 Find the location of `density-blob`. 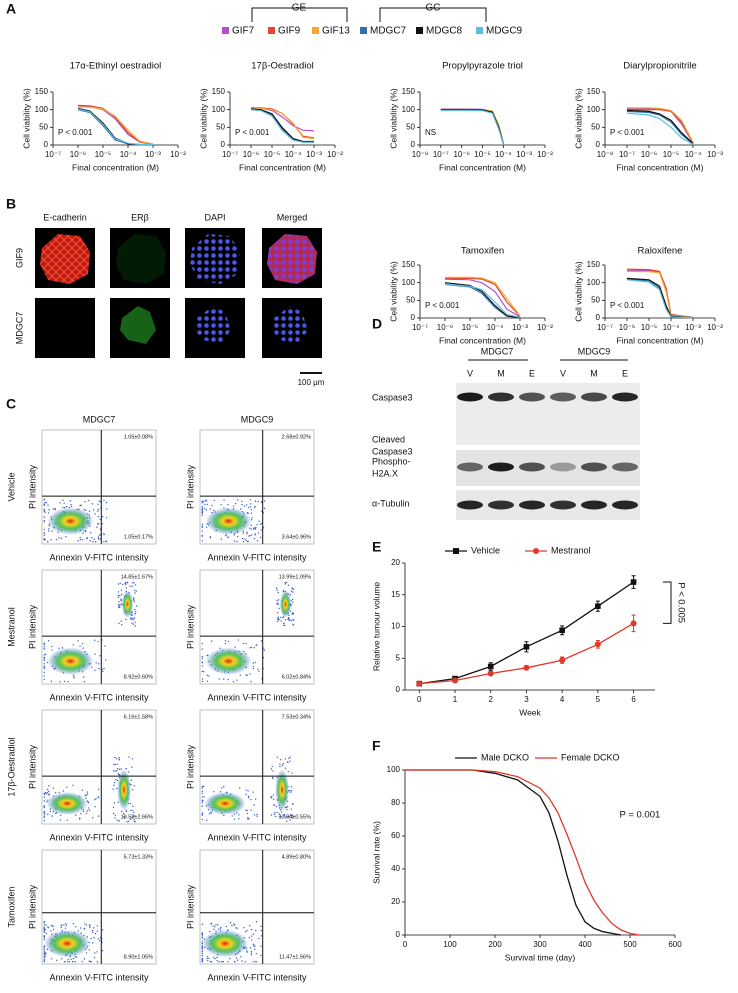

density-blob is located at coordinates (124, 790).